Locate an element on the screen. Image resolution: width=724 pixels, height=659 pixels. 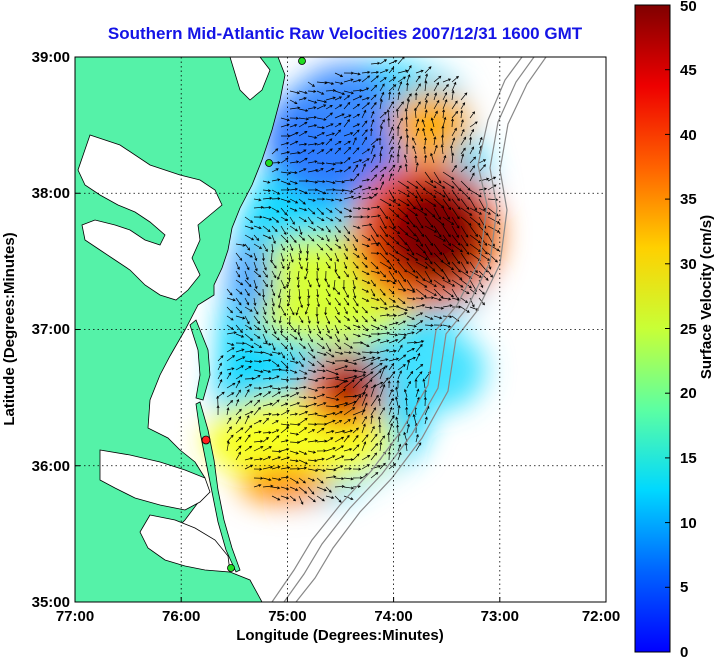
colorbar-tick-label: 30 is located at coordinates (688, 264).